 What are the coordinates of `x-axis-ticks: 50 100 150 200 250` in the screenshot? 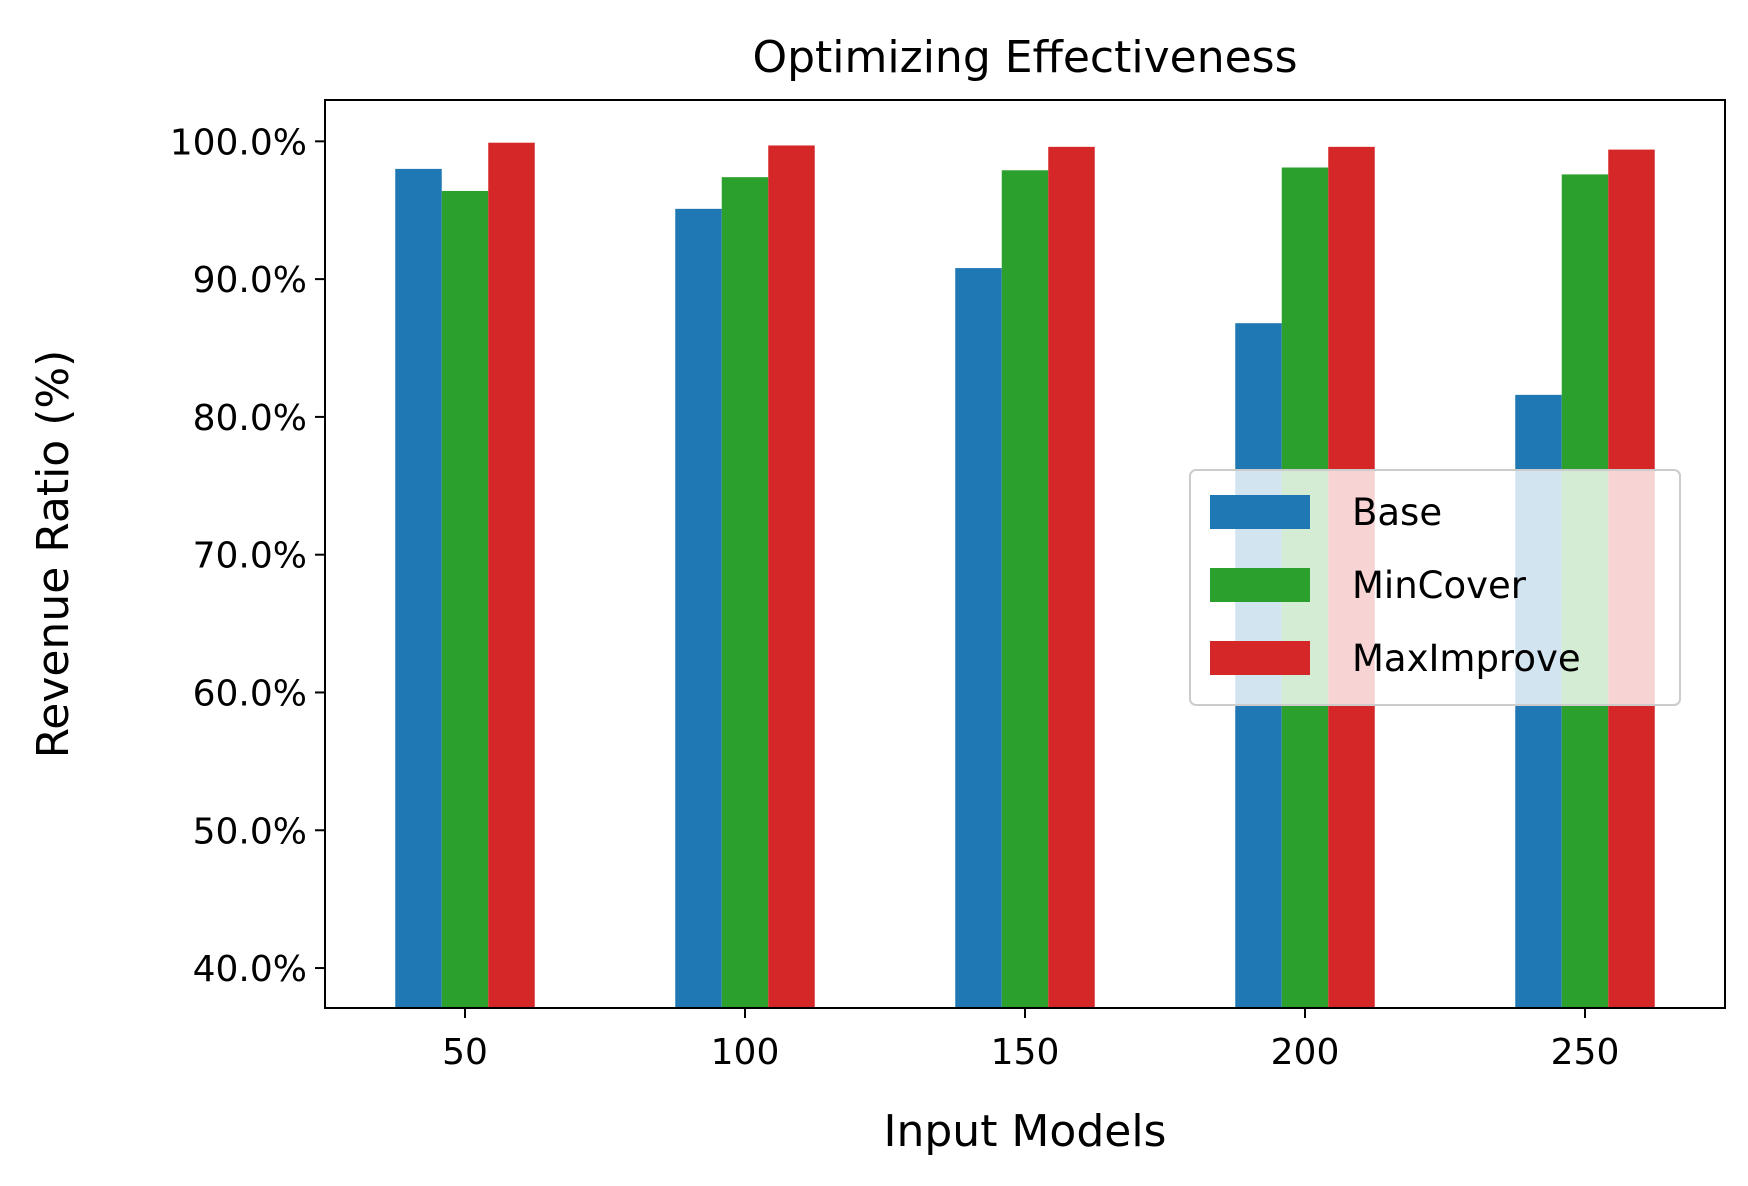 It's located at (1030, 1040).